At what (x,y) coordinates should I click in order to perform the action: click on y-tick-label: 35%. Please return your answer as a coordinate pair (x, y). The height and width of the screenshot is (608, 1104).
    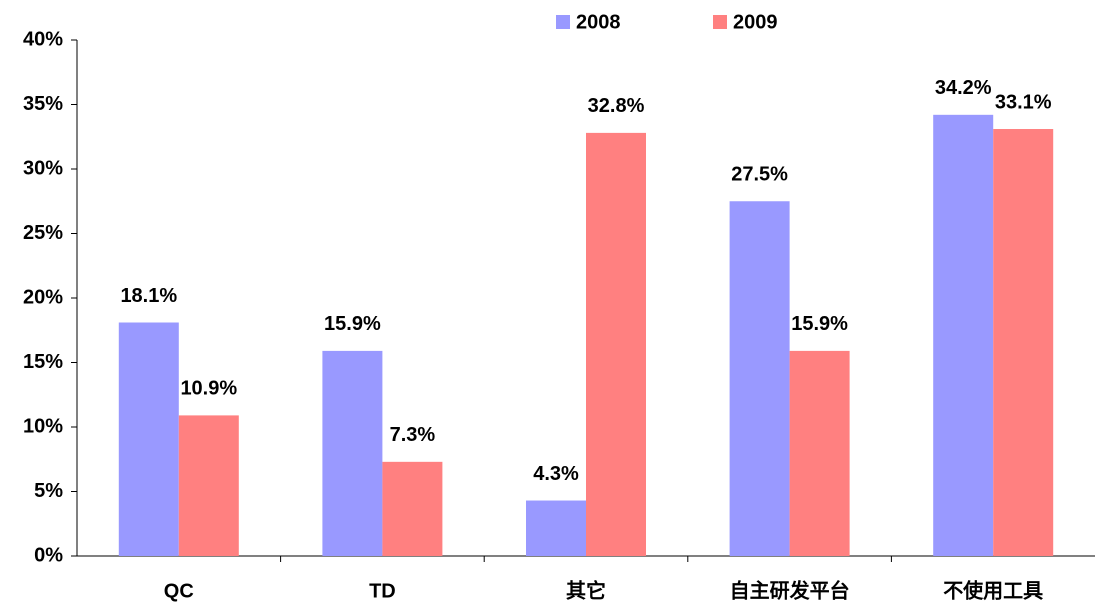
    Looking at the image, I should click on (43, 104).